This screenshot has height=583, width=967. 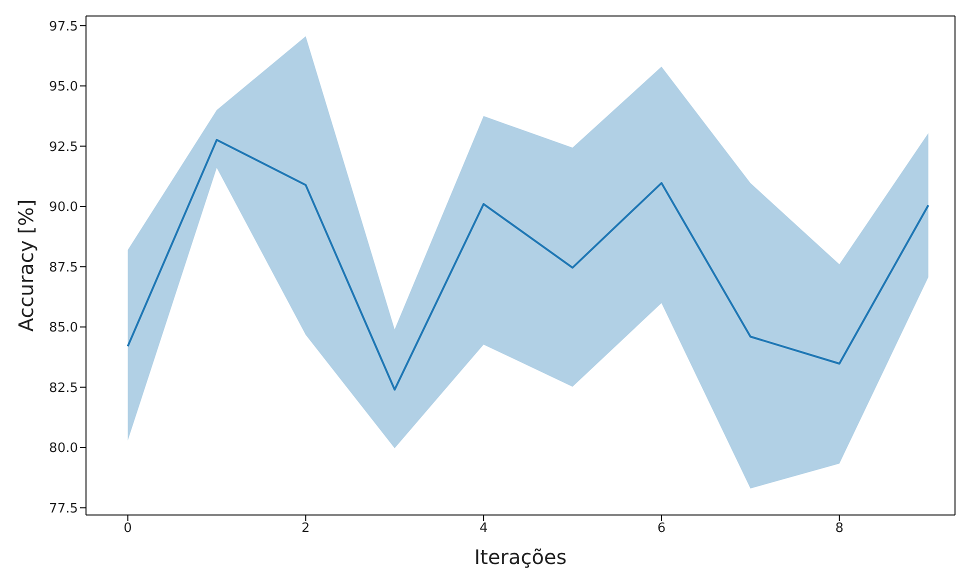 What do you see at coordinates (63, 388) in the screenshot?
I see `y-tick-label: 82.5` at bounding box center [63, 388].